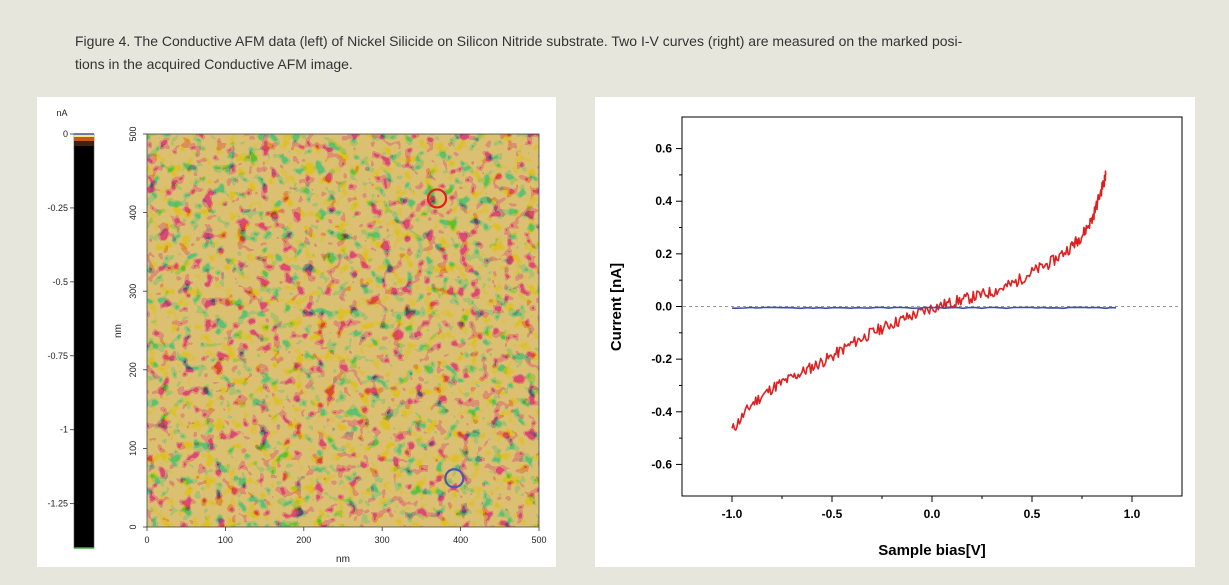 The width and height of the screenshot is (1229, 585). Describe the element at coordinates (225, 540) in the screenshot. I see `afm-x-tick-label: 100` at that location.